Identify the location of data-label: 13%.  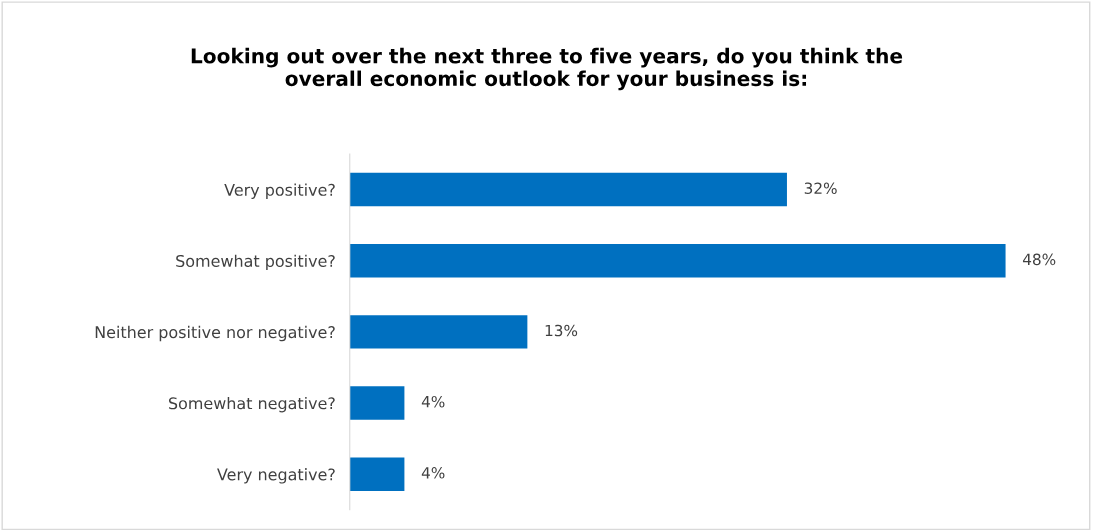
(561, 330).